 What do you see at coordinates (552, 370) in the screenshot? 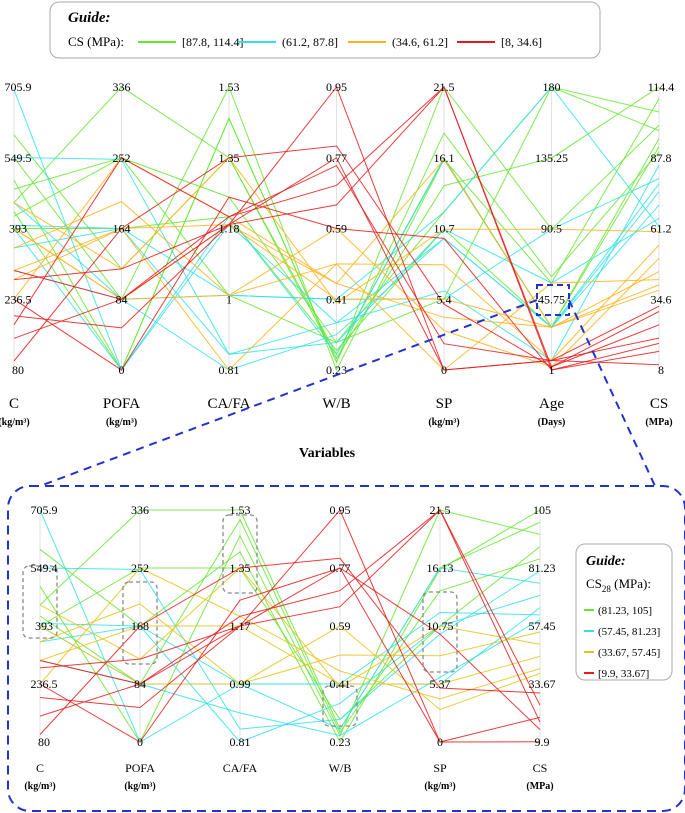
I see `tick-label: 1` at bounding box center [552, 370].